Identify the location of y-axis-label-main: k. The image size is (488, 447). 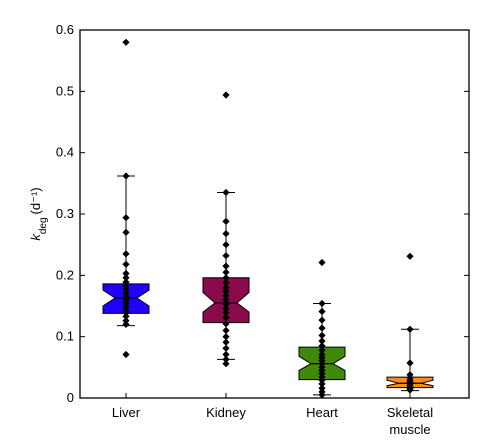
(35, 237).